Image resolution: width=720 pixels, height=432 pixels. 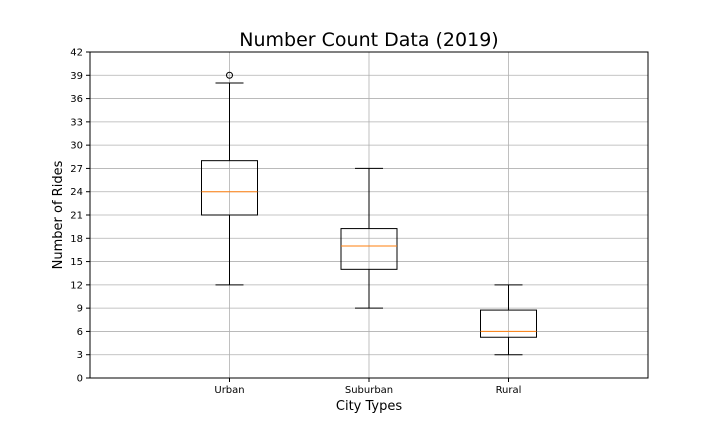 I want to click on y-tick-label: 15, so click(x=76, y=262).